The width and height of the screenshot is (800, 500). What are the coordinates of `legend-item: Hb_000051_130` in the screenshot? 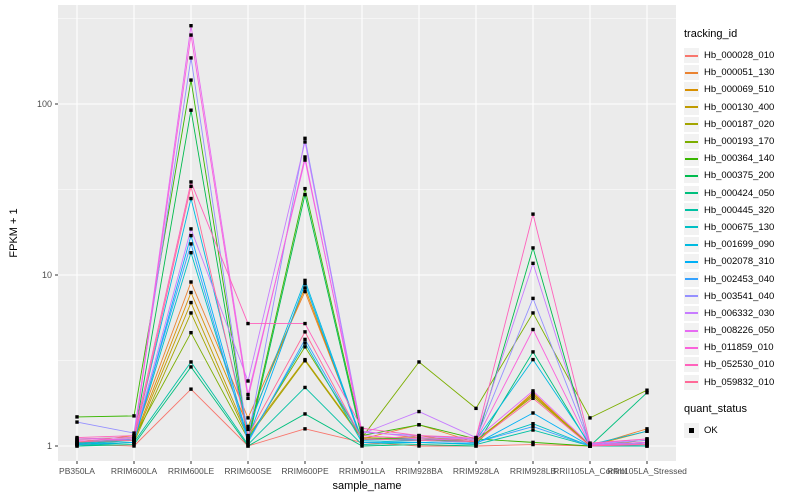 It's located at (741, 72).